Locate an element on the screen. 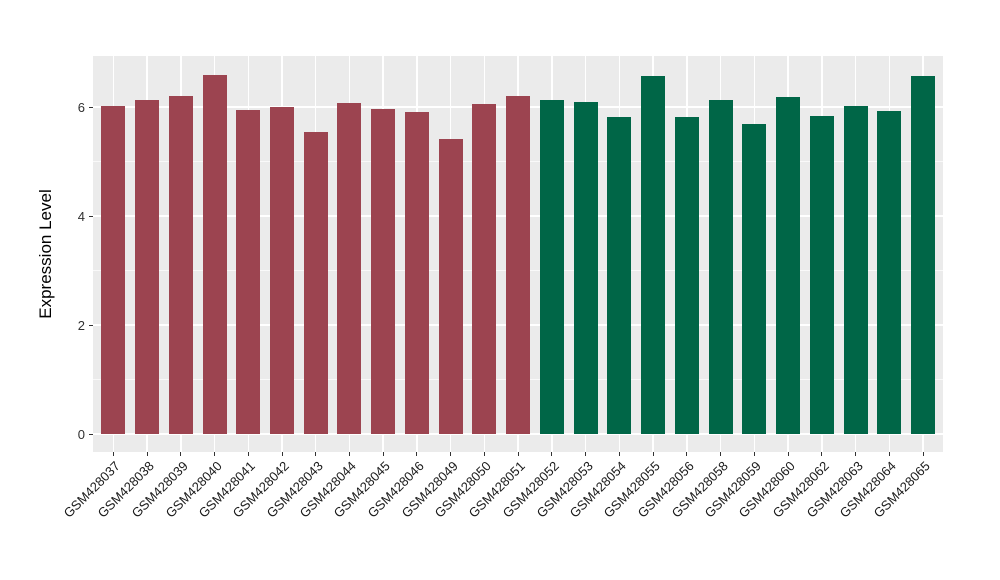 The image size is (1000, 580). y-tick-label: 4 is located at coordinates (81, 216).